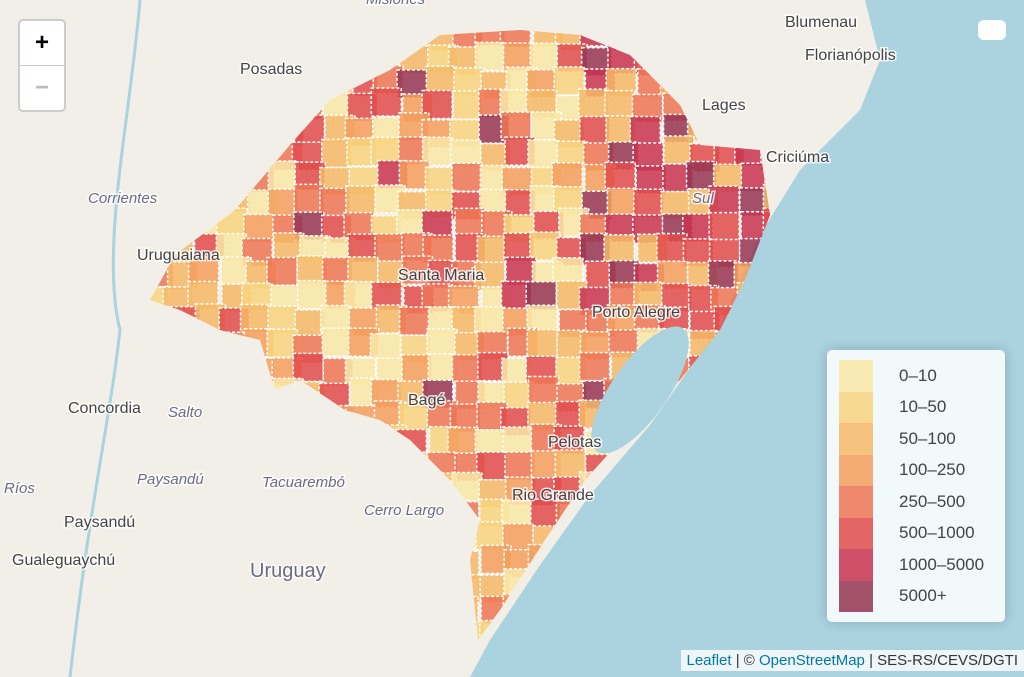  What do you see at coordinates (932, 501) in the screenshot?
I see `legend-label: 250–500` at bounding box center [932, 501].